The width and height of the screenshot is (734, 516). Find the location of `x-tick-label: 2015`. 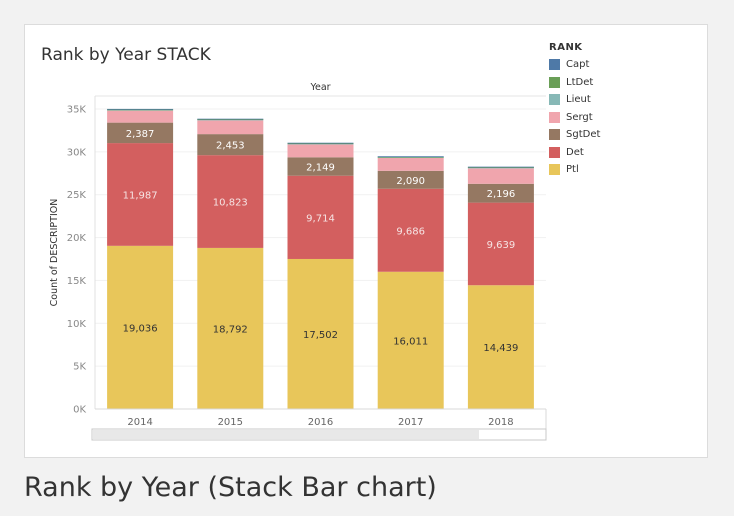

x-tick-label: 2015 is located at coordinates (230, 422).